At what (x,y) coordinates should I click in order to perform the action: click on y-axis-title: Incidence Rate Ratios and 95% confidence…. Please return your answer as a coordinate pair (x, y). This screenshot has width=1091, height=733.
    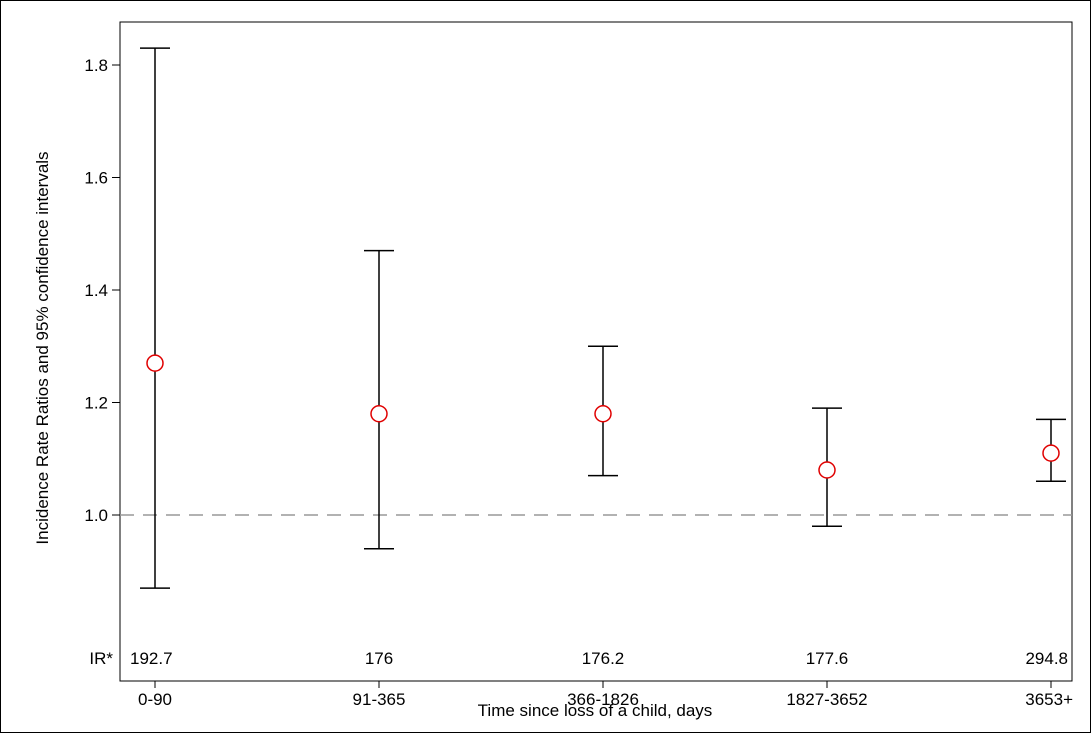
    Looking at the image, I should click on (42, 347).